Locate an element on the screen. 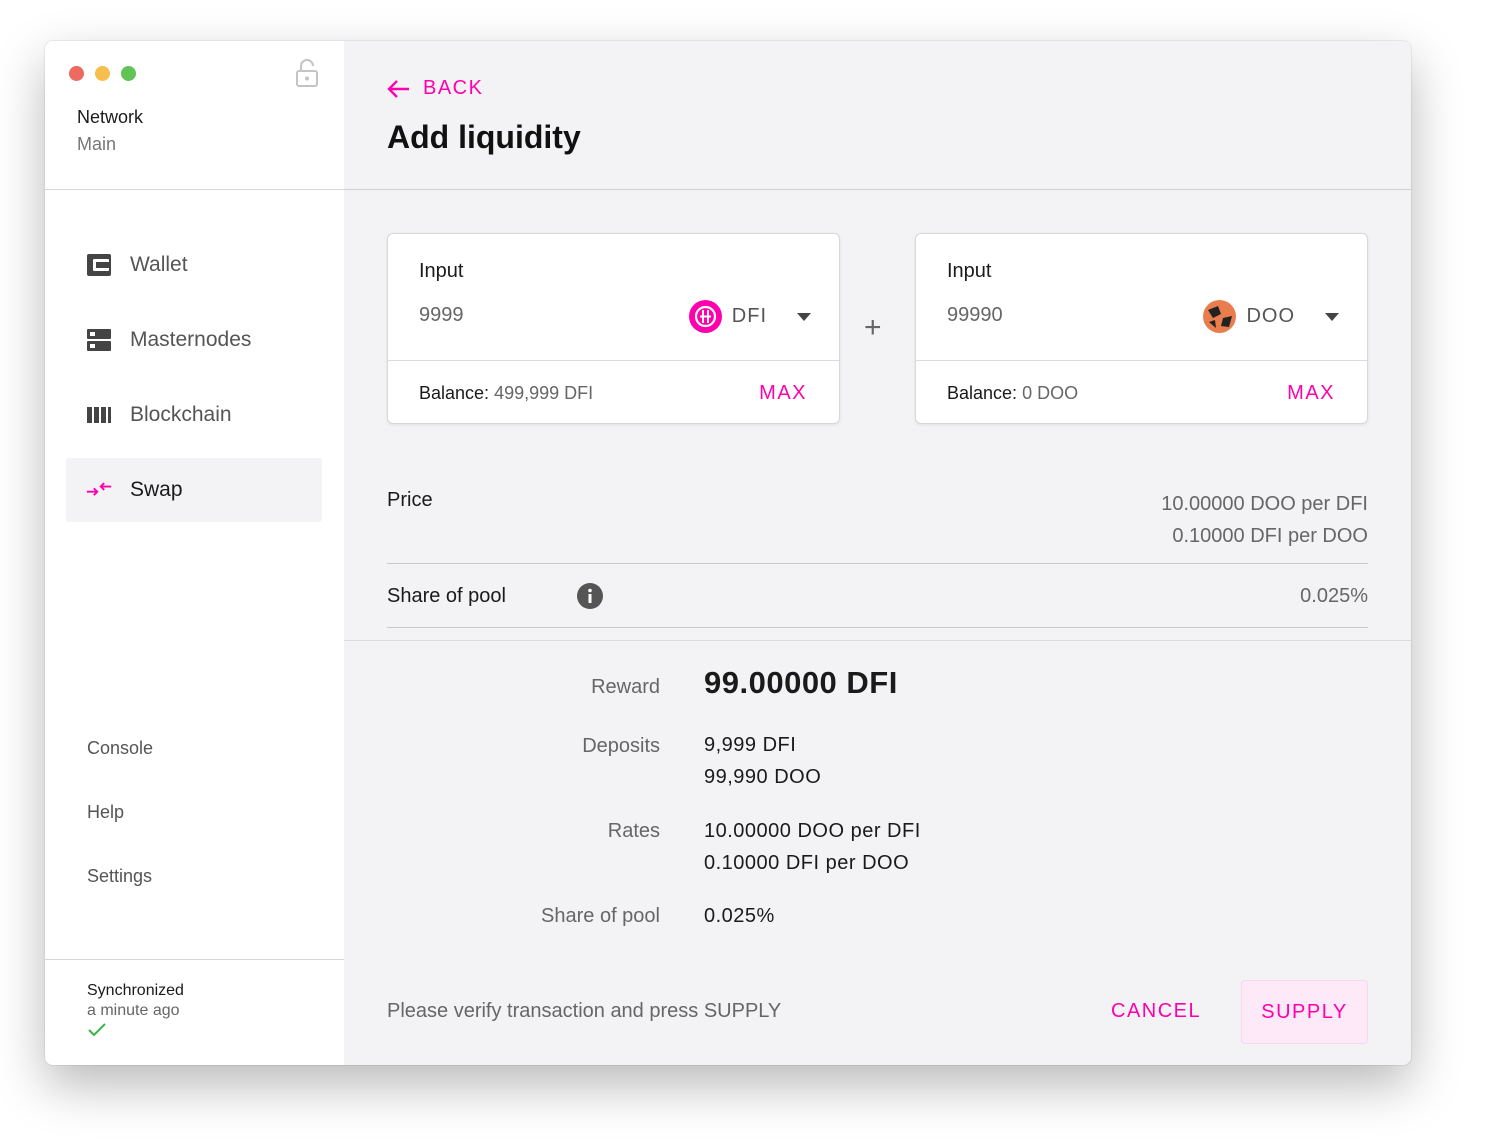 This screenshot has height=1146, width=1496. sidebar-item-settings: Settings is located at coordinates (120, 876).